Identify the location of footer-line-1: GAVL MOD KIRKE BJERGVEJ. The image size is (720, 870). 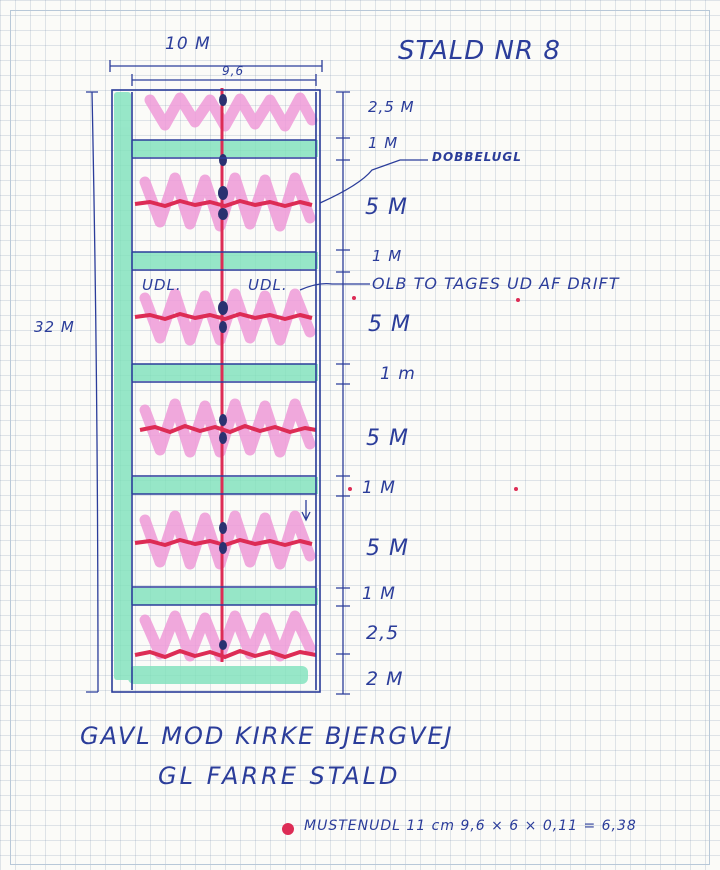
(267, 736).